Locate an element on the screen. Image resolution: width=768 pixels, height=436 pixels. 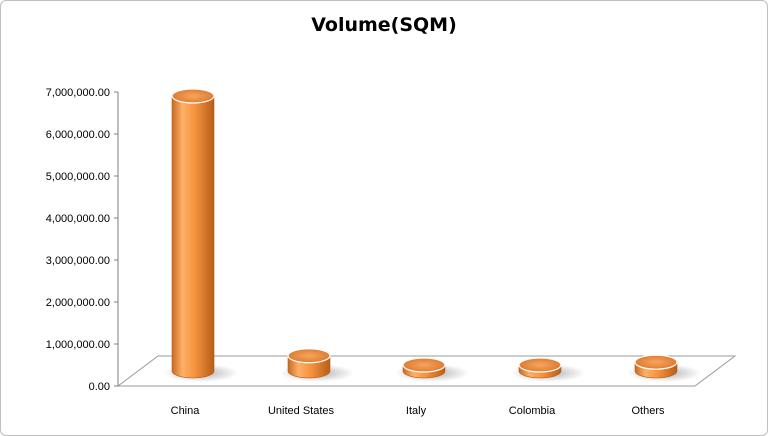
y-tick-label: 6,000,000.00 is located at coordinates (78, 135).